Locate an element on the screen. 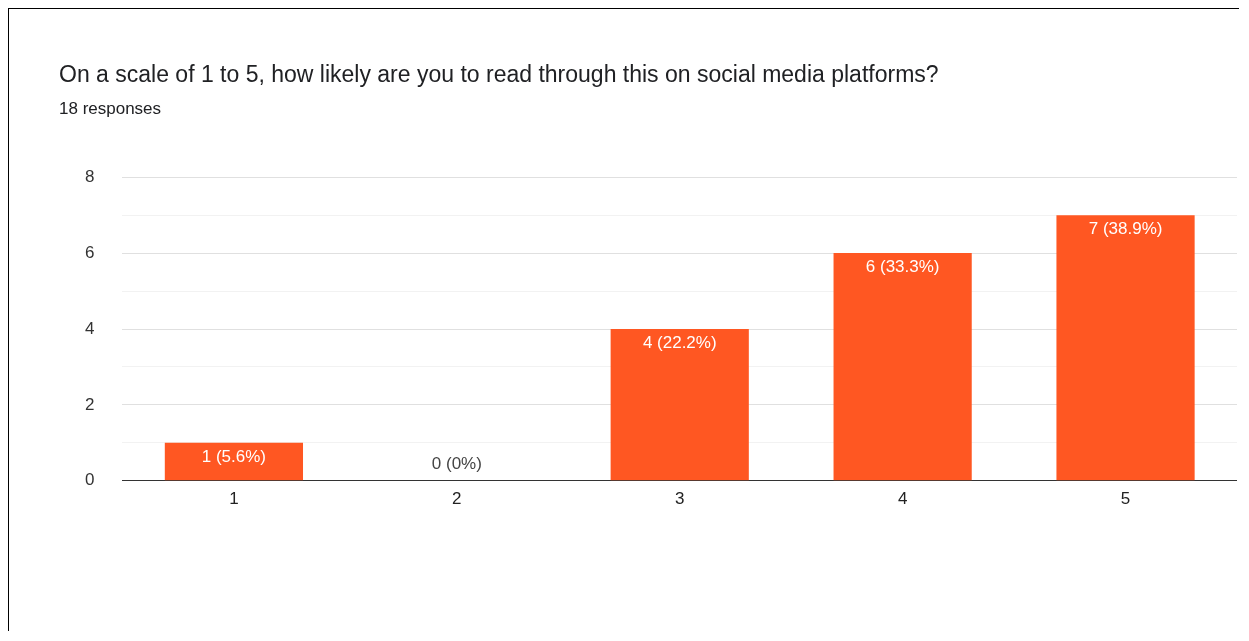 This screenshot has height=641, width=1249. data-label: 4 (22.2%) is located at coordinates (679, 343).